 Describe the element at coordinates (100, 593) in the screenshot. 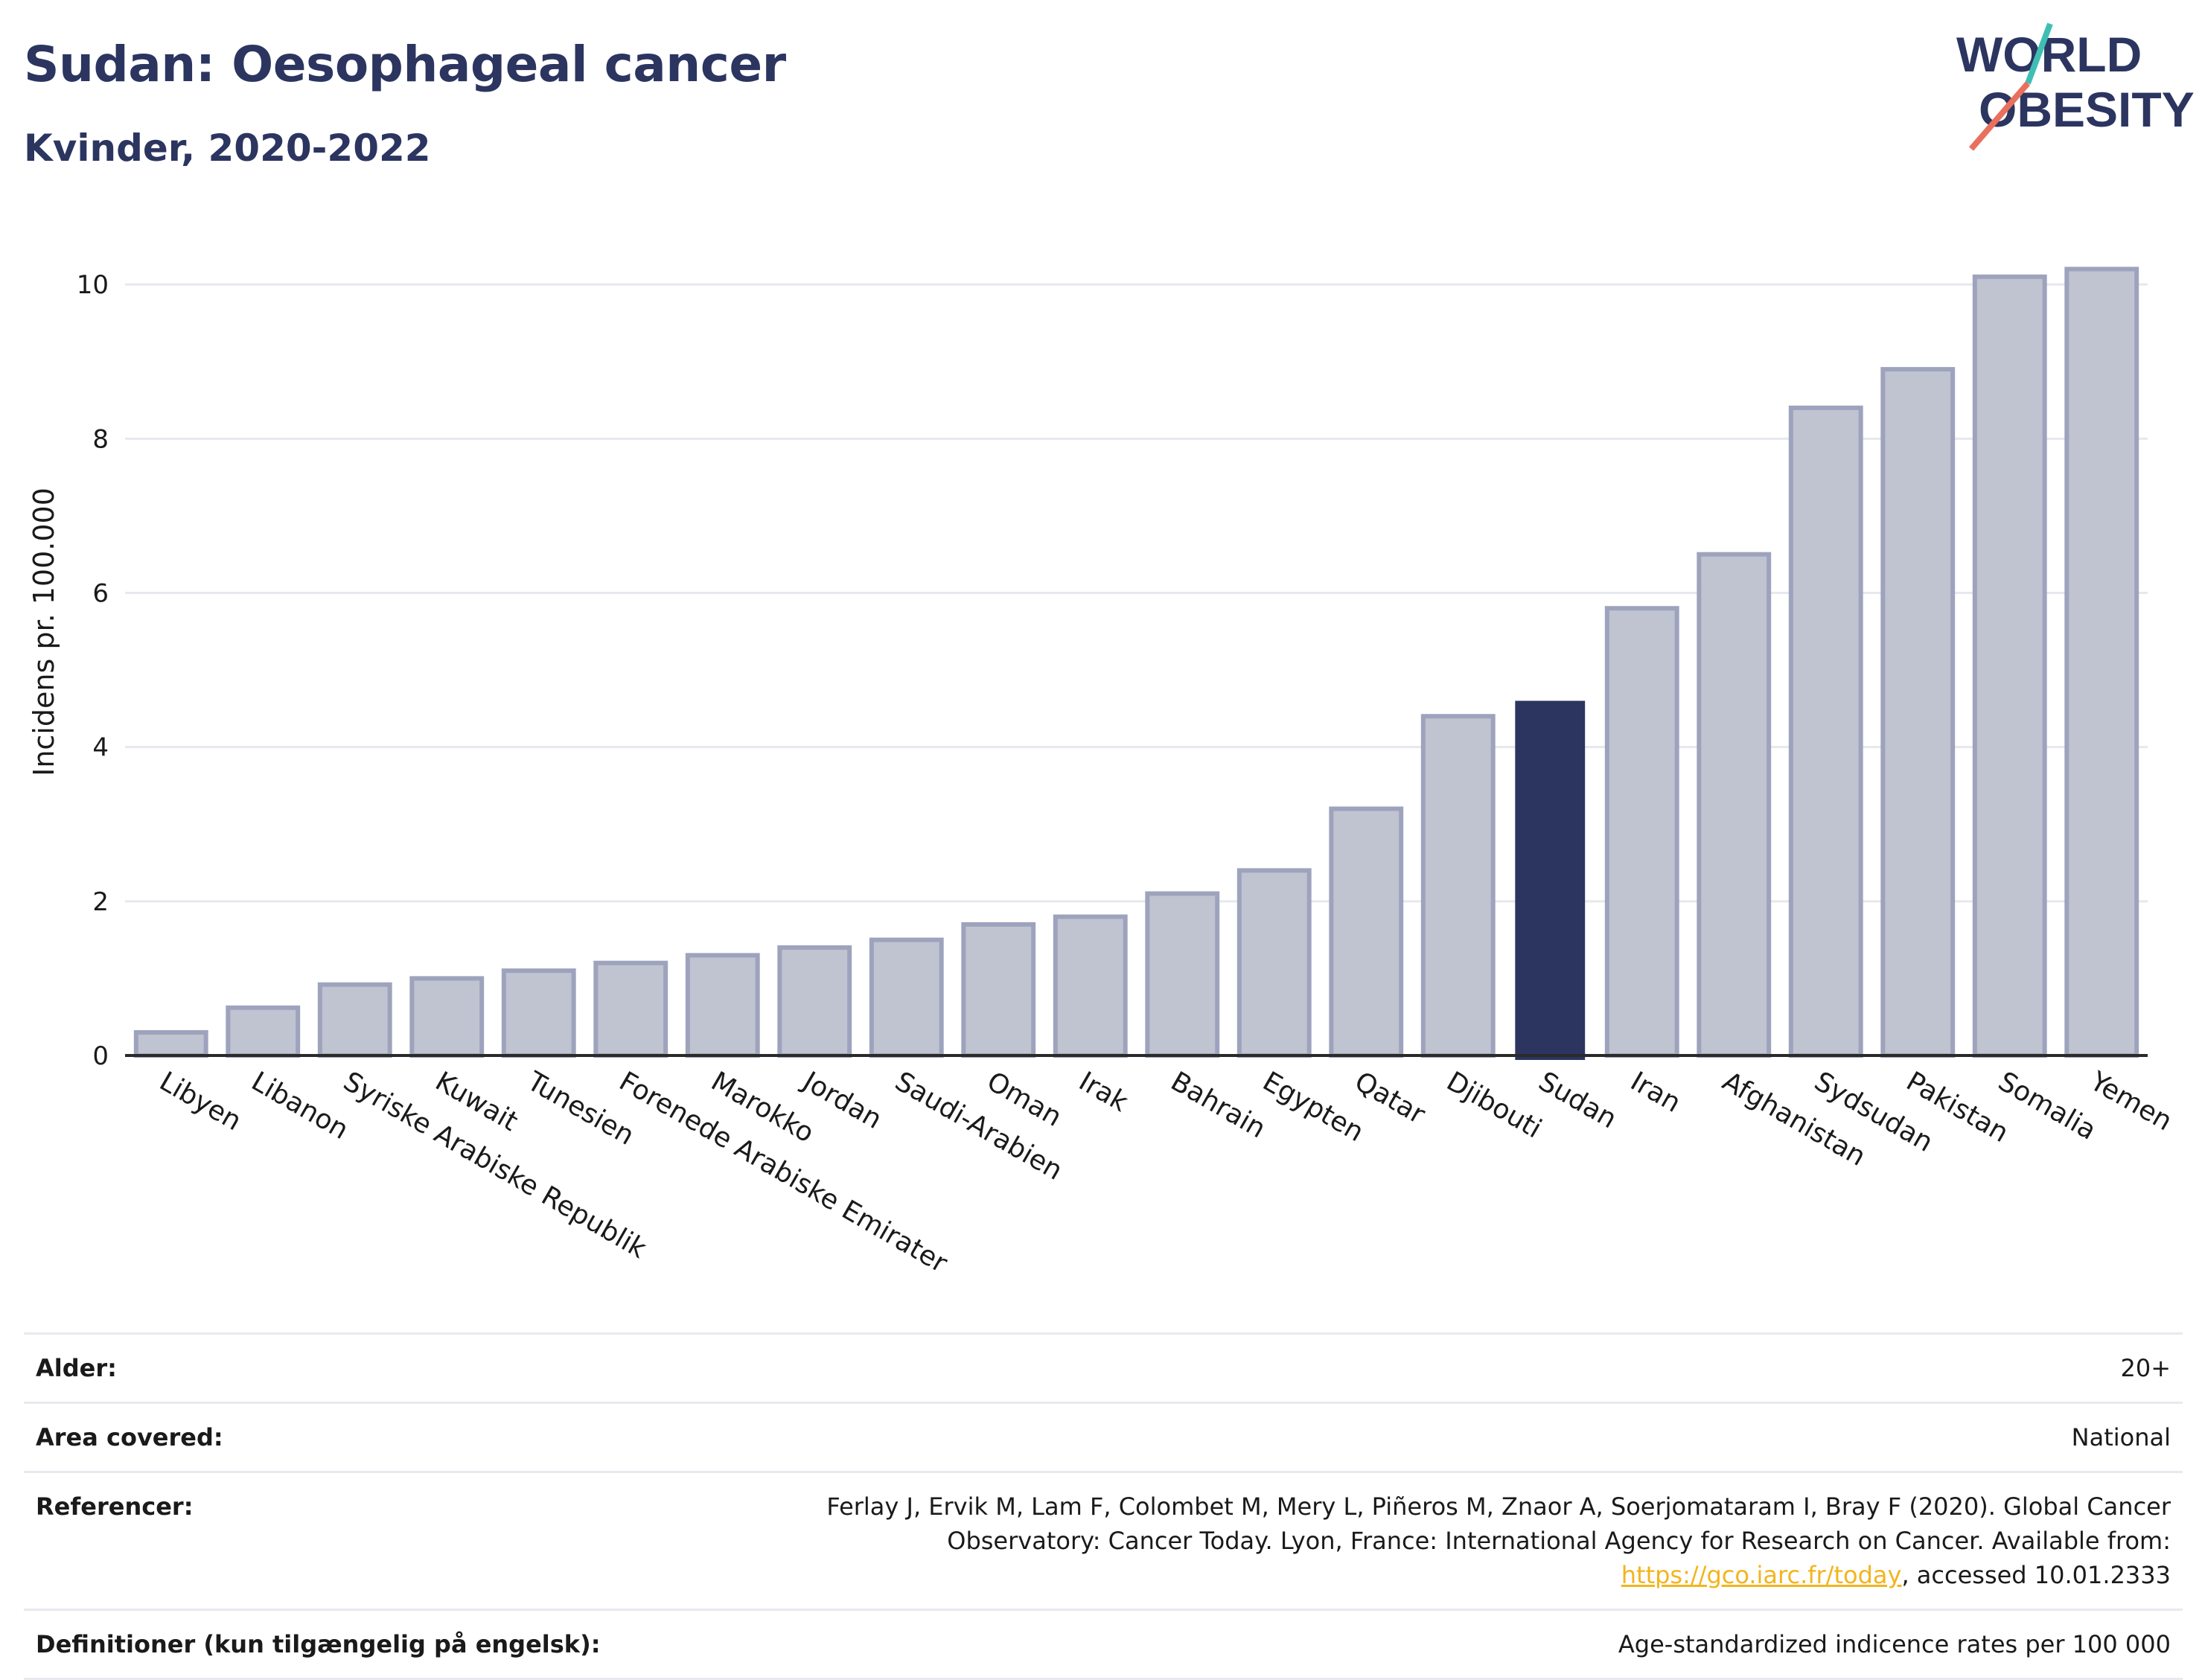

I see `y-tick-label: 6` at that location.